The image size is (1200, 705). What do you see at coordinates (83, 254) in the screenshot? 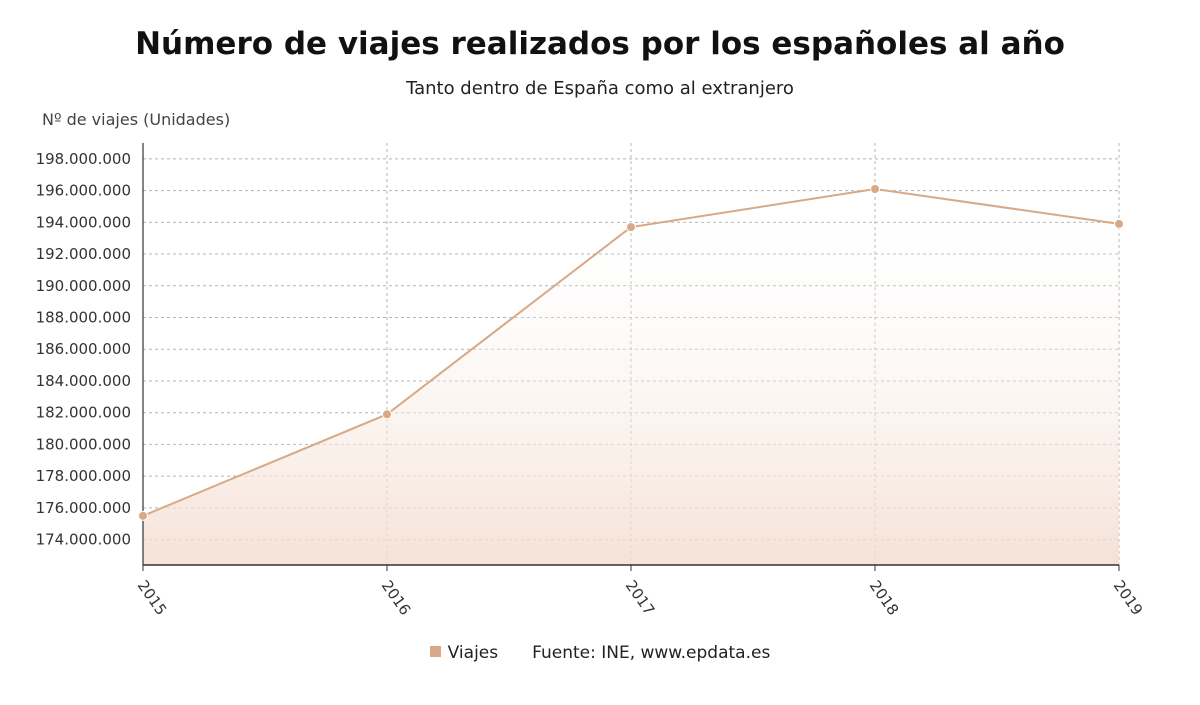
I see `y-tick-label: 192.000.000` at bounding box center [83, 254].